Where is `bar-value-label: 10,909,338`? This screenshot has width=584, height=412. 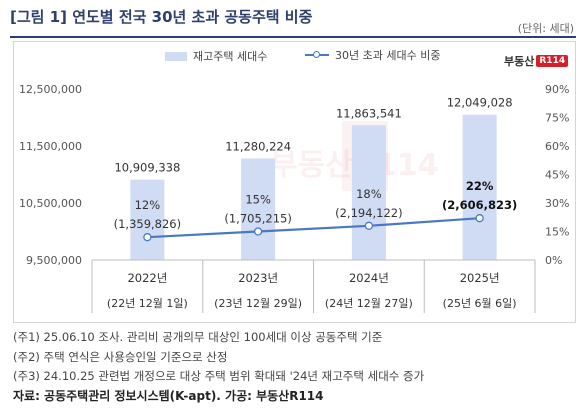 bar-value-label: 10,909,338 is located at coordinates (147, 168).